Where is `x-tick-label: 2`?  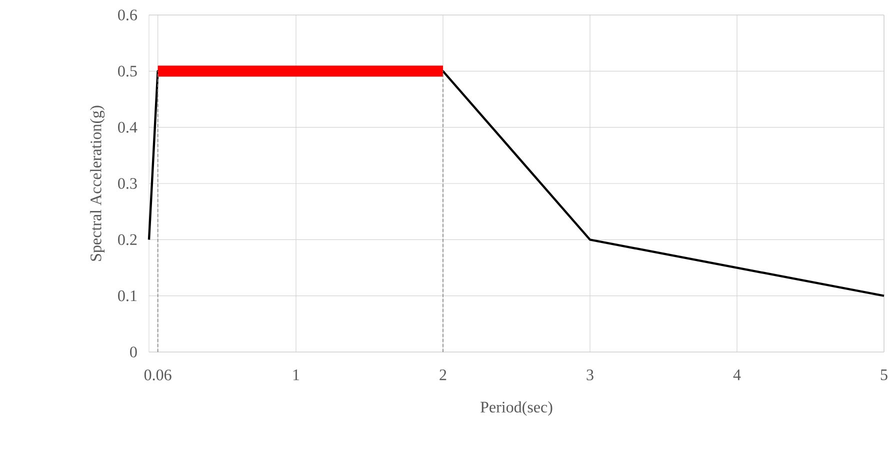
x-tick-label: 2 is located at coordinates (443, 375).